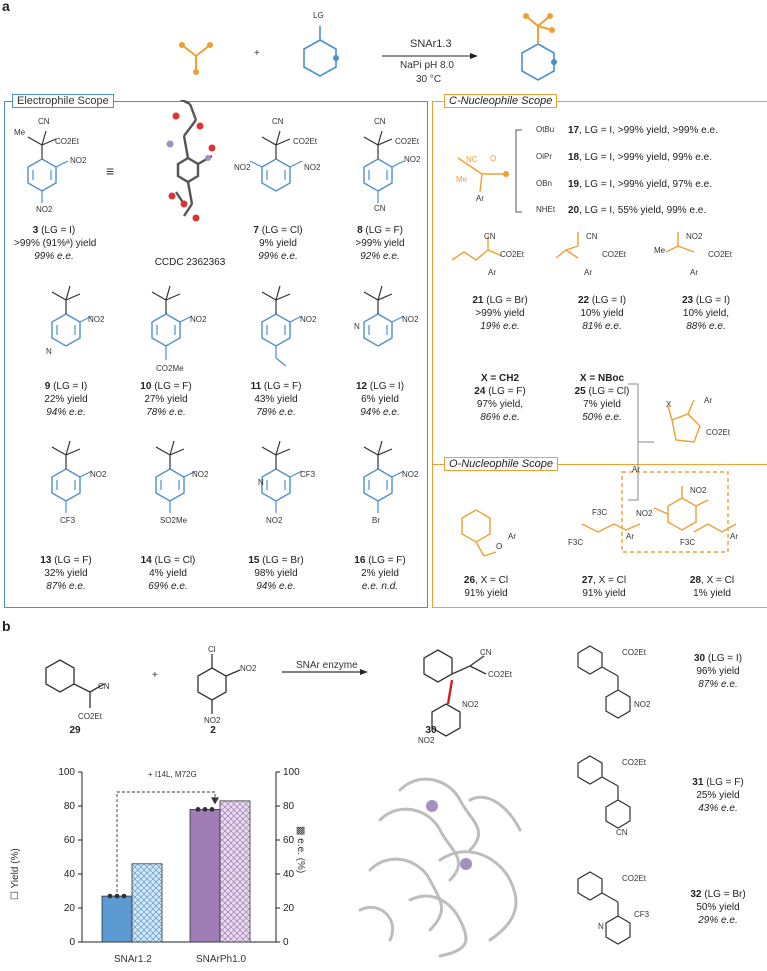  Describe the element at coordinates (55, 243) in the screenshot. I see `compound-3: 3 (LG = I) >99% (91%ᵃ) yield 99% e.e.` at that location.